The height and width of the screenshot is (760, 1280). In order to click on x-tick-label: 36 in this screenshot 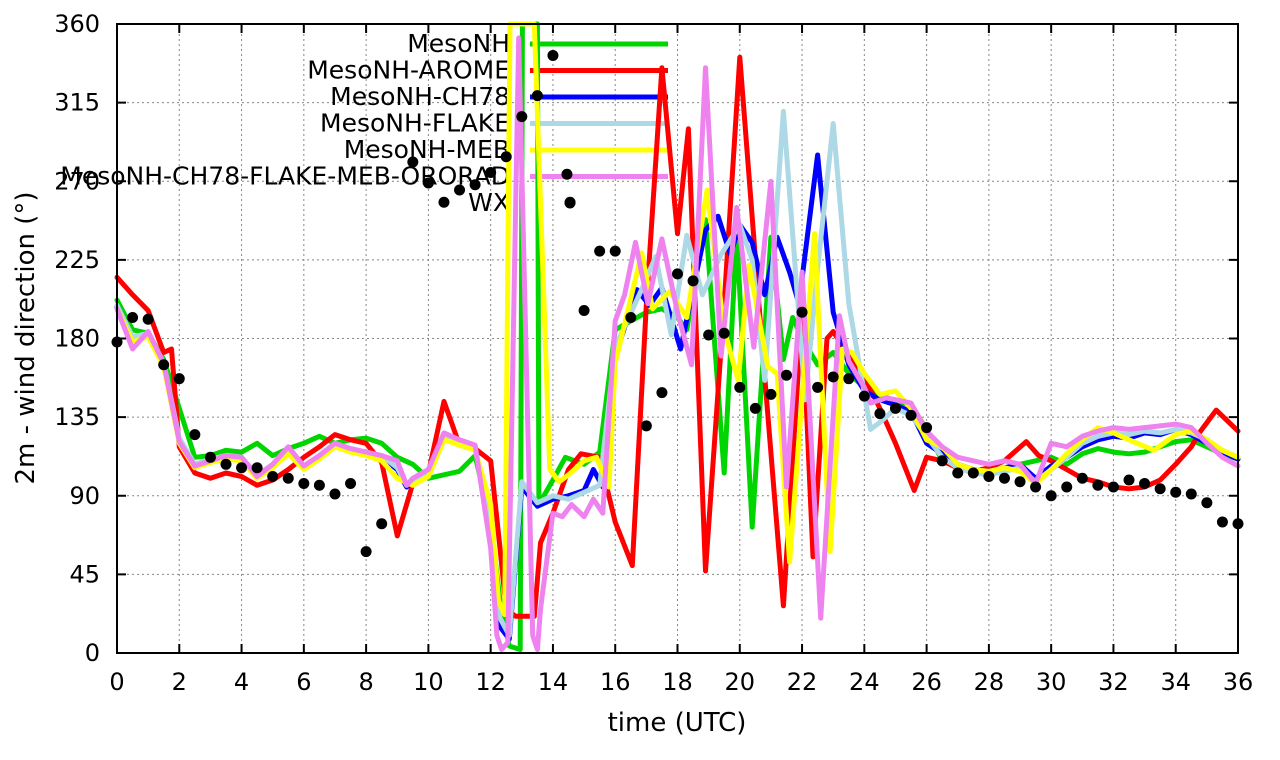, I will do `click(1238, 682)`.